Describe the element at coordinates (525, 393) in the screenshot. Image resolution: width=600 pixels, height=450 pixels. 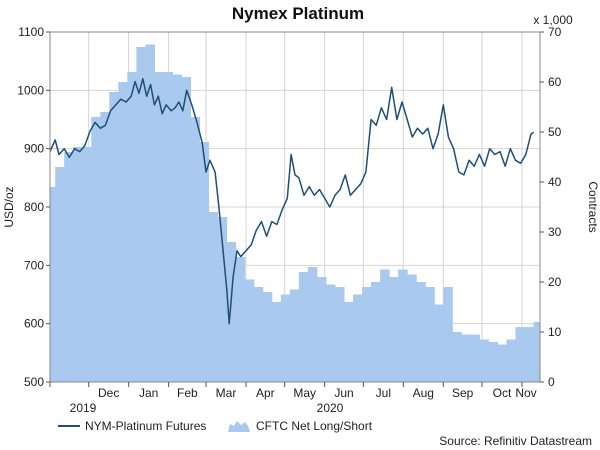
I see `x-month-label: Nov` at that location.